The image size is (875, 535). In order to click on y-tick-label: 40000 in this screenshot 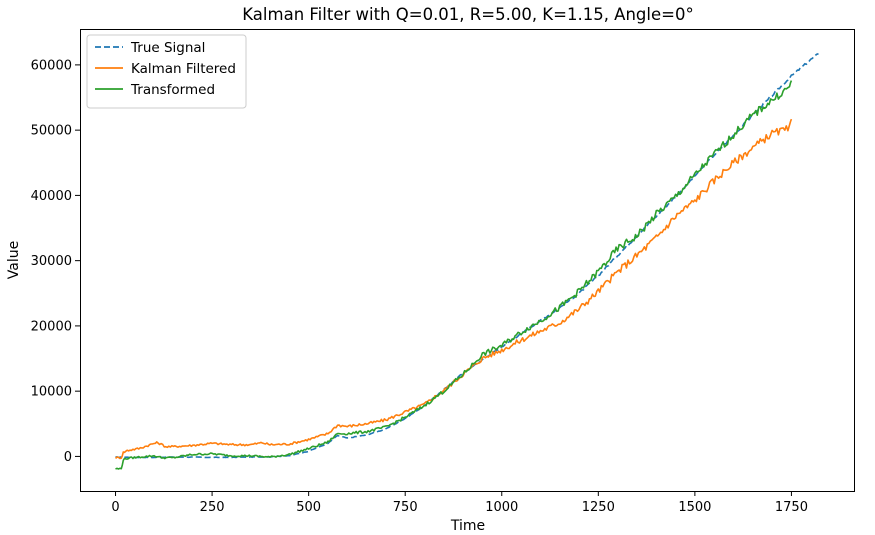, I will do `click(51, 196)`.